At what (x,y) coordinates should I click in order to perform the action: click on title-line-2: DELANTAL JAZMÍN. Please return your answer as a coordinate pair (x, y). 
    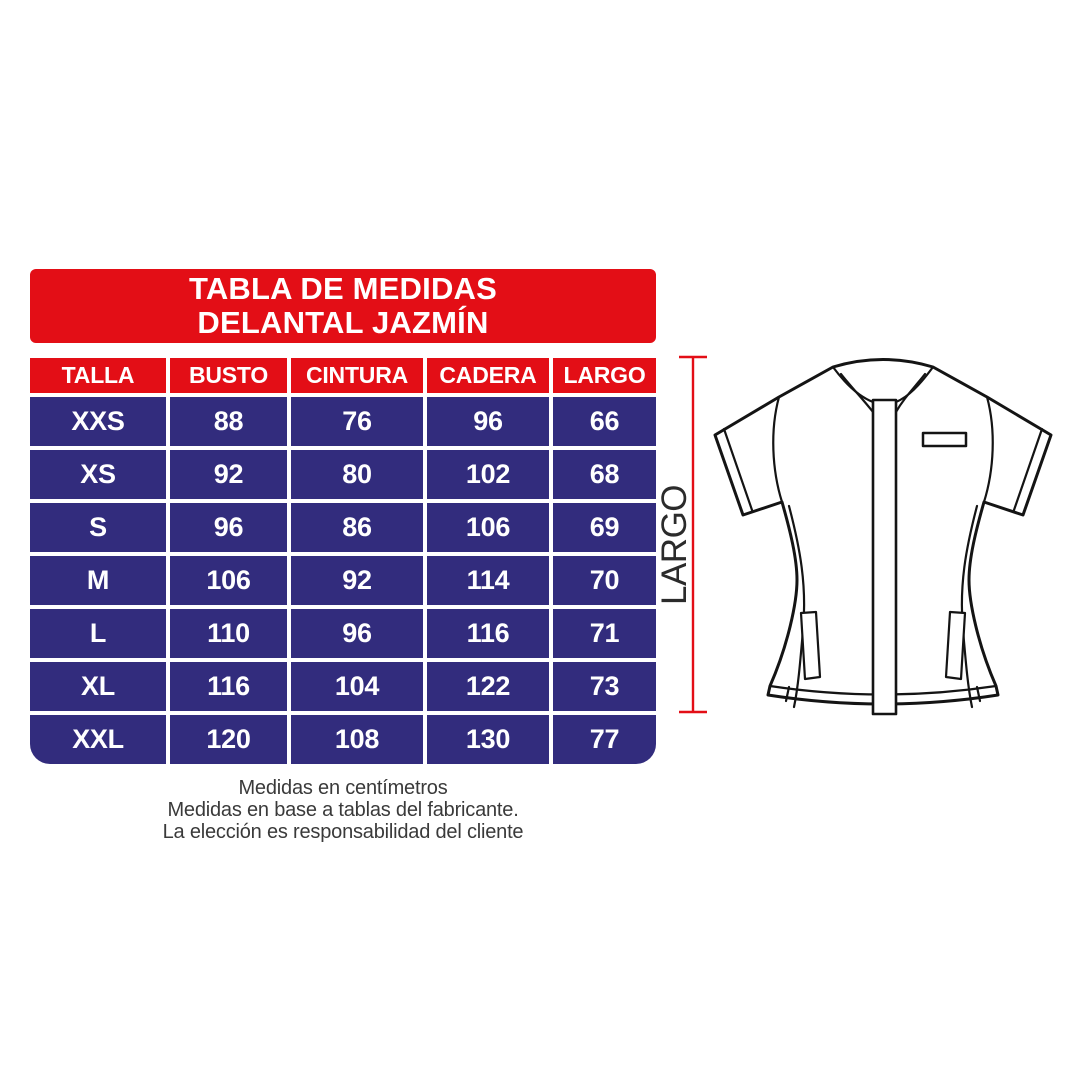
    Looking at the image, I should click on (343, 322).